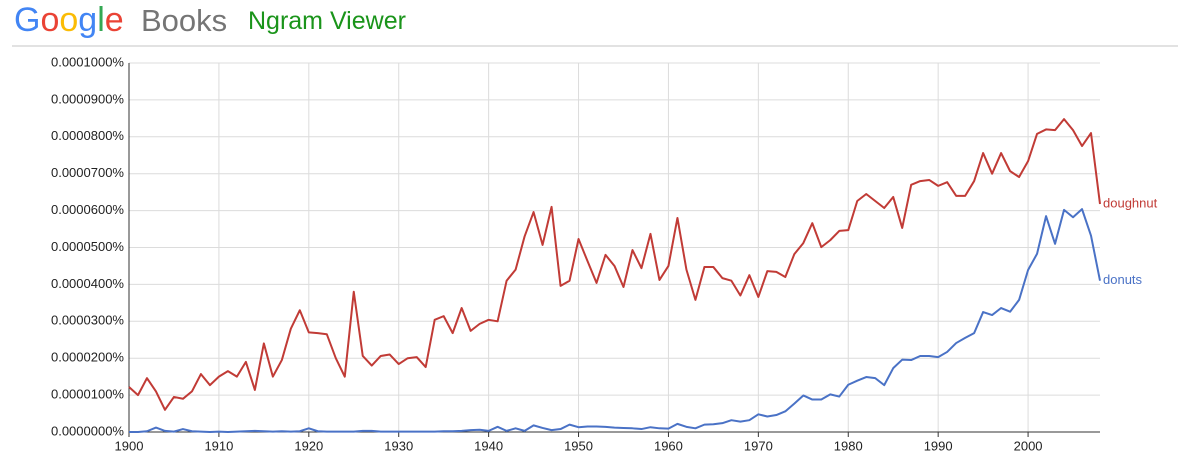 This screenshot has width=1180, height=466. What do you see at coordinates (87, 357) in the screenshot?
I see `y-tick-label: 0.0000200%` at bounding box center [87, 357].